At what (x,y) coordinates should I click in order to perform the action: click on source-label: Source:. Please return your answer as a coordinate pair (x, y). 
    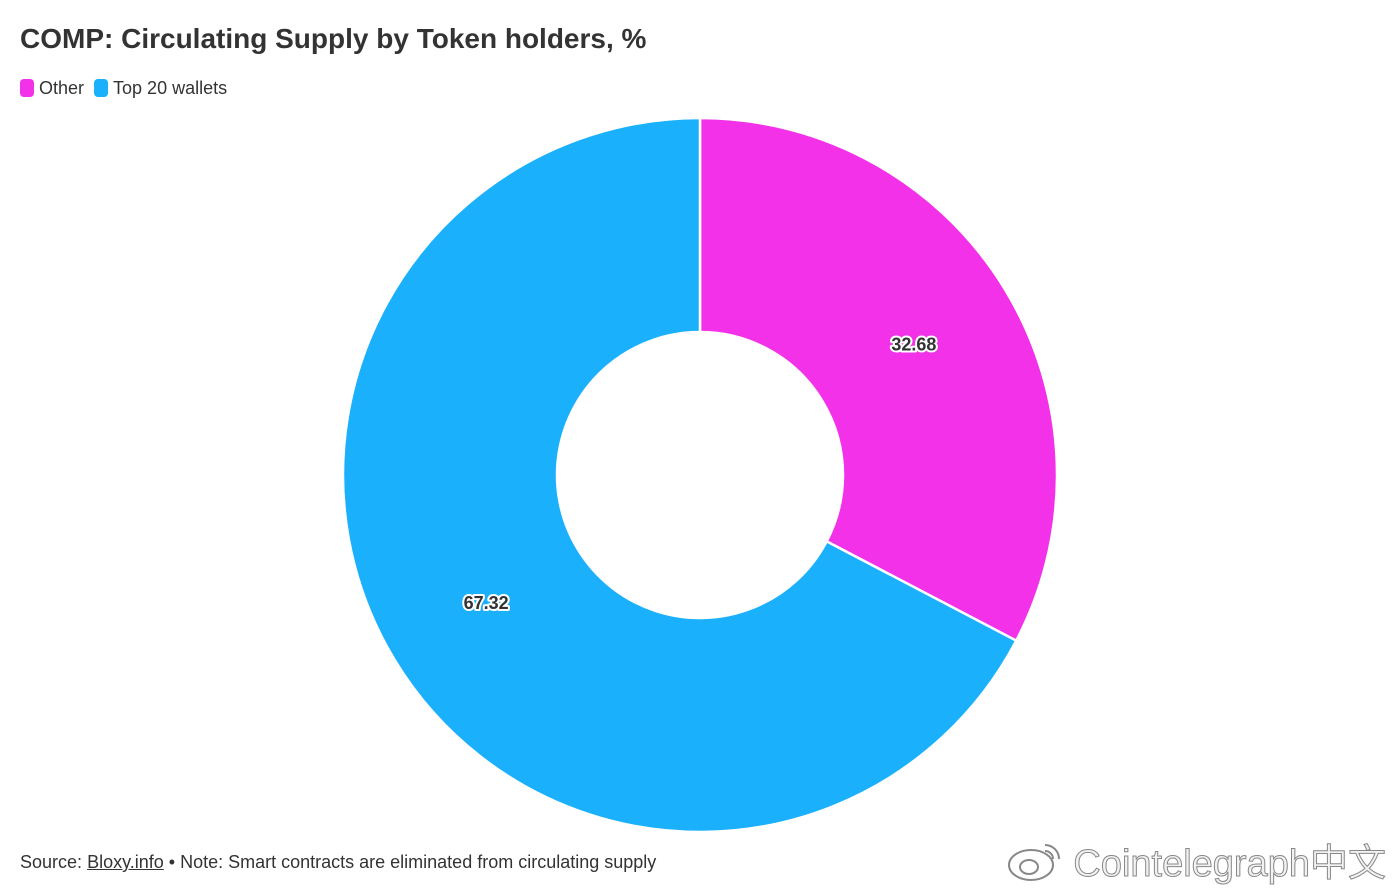
    Looking at the image, I should click on (51, 862).